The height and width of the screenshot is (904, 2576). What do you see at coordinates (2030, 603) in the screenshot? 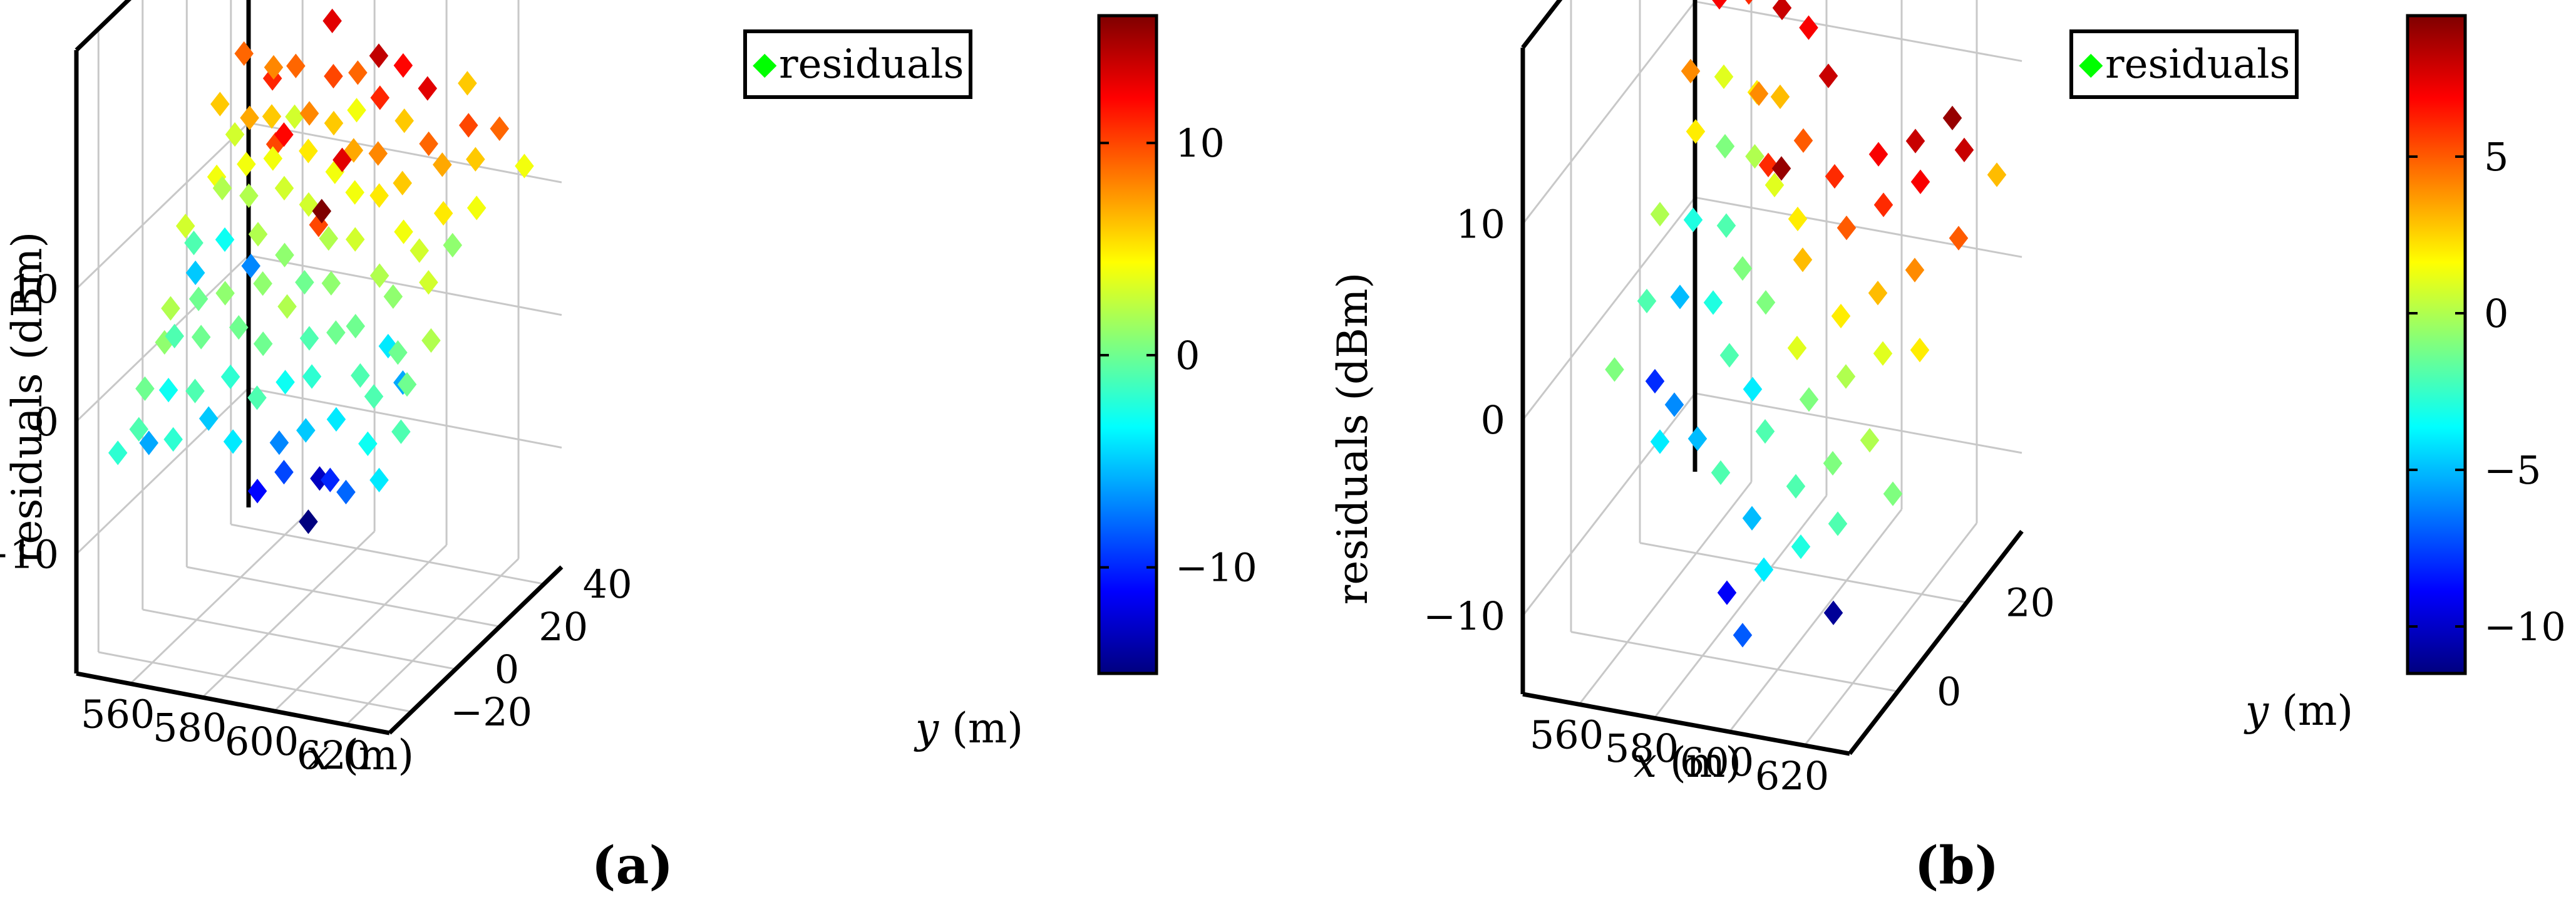
I see `panel-b-y-tick-label: 20` at bounding box center [2030, 603].